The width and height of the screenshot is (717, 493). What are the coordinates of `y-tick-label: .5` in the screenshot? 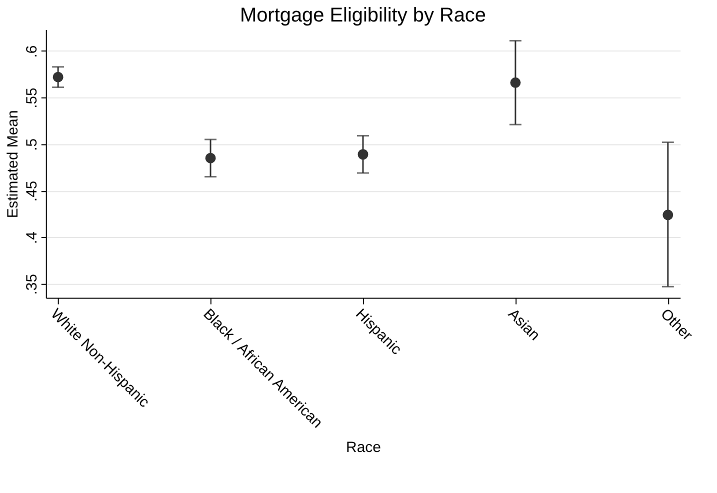 It's located at (31, 144).